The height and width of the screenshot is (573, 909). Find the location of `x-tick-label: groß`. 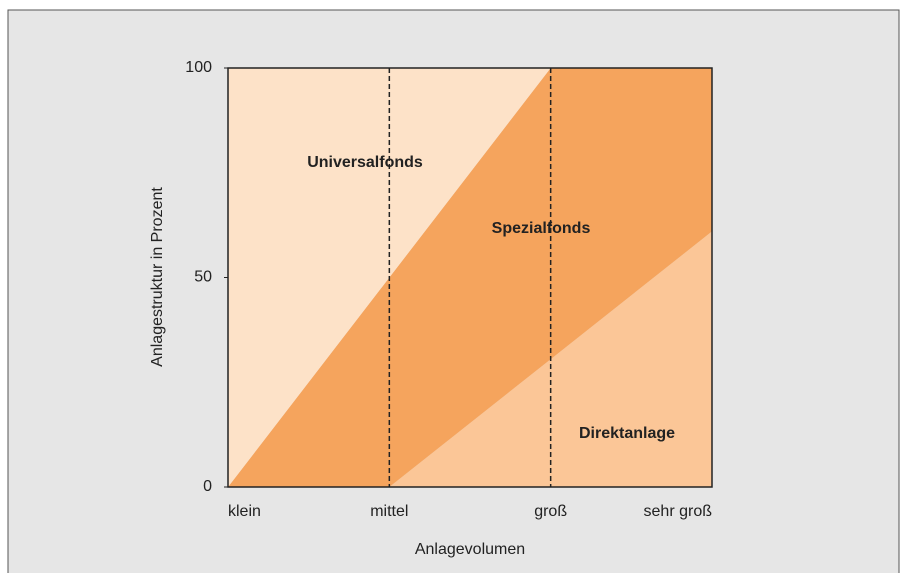

x-tick-label: groß is located at coordinates (550, 511).